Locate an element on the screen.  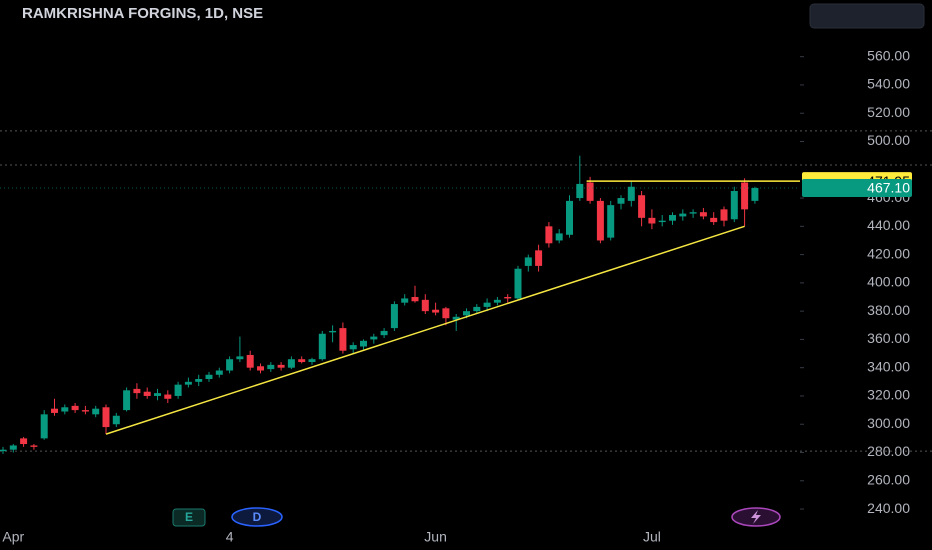
dividend-badge is located at coordinates (257, 517).